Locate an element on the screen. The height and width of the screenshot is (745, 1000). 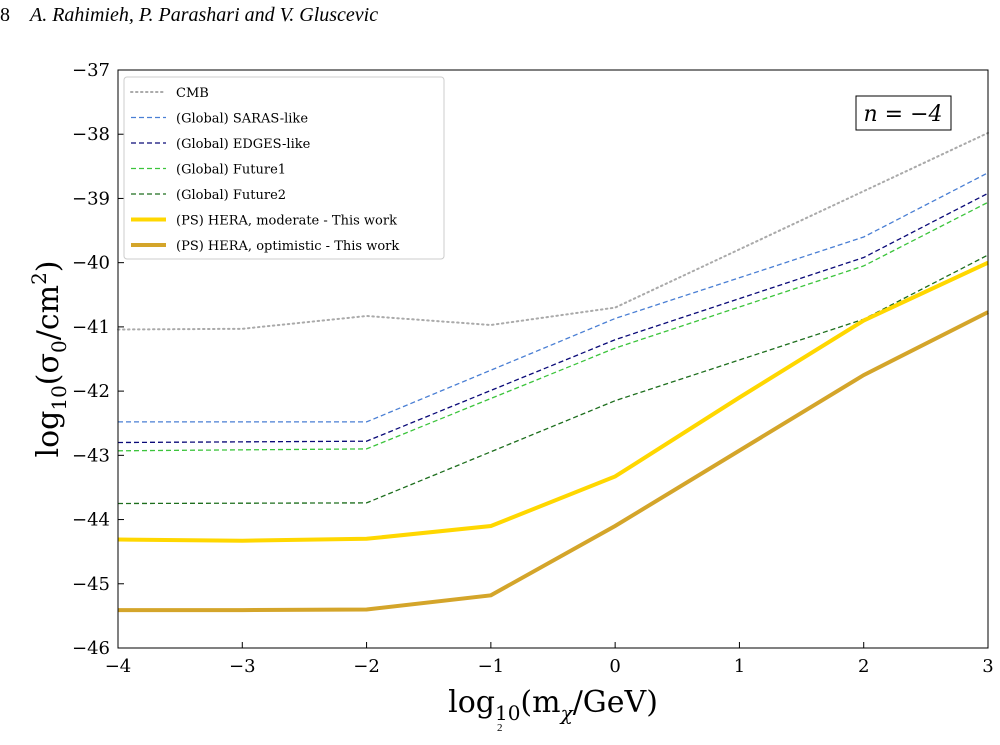
y-tick-label: −38 is located at coordinates (91, 134).